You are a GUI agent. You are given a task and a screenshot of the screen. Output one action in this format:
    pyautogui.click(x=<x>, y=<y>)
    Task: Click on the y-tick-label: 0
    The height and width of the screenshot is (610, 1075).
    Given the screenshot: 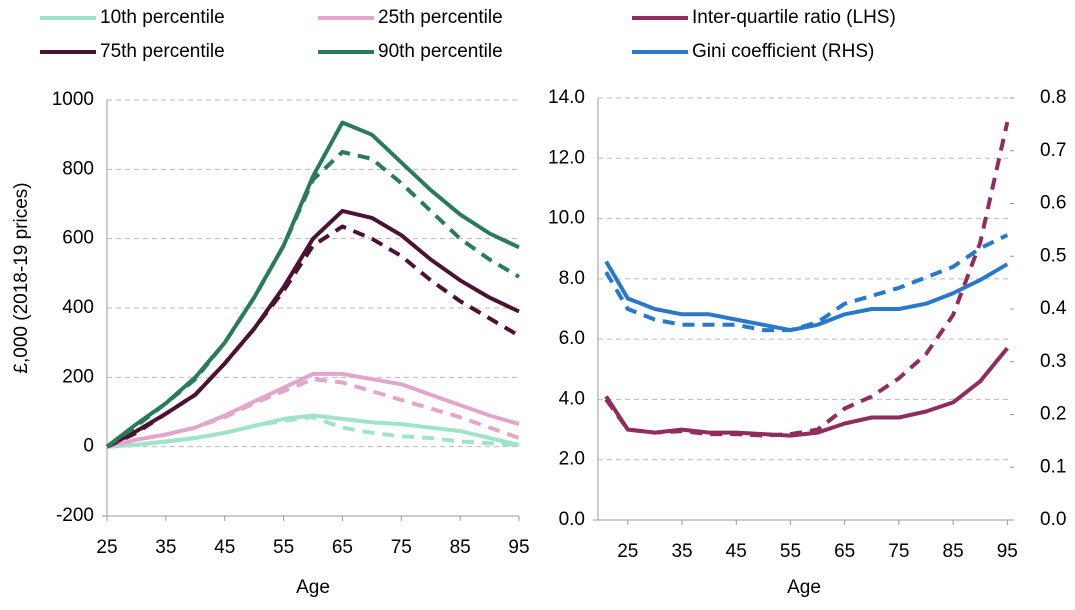 What is the action you would take?
    pyautogui.click(x=88, y=446)
    